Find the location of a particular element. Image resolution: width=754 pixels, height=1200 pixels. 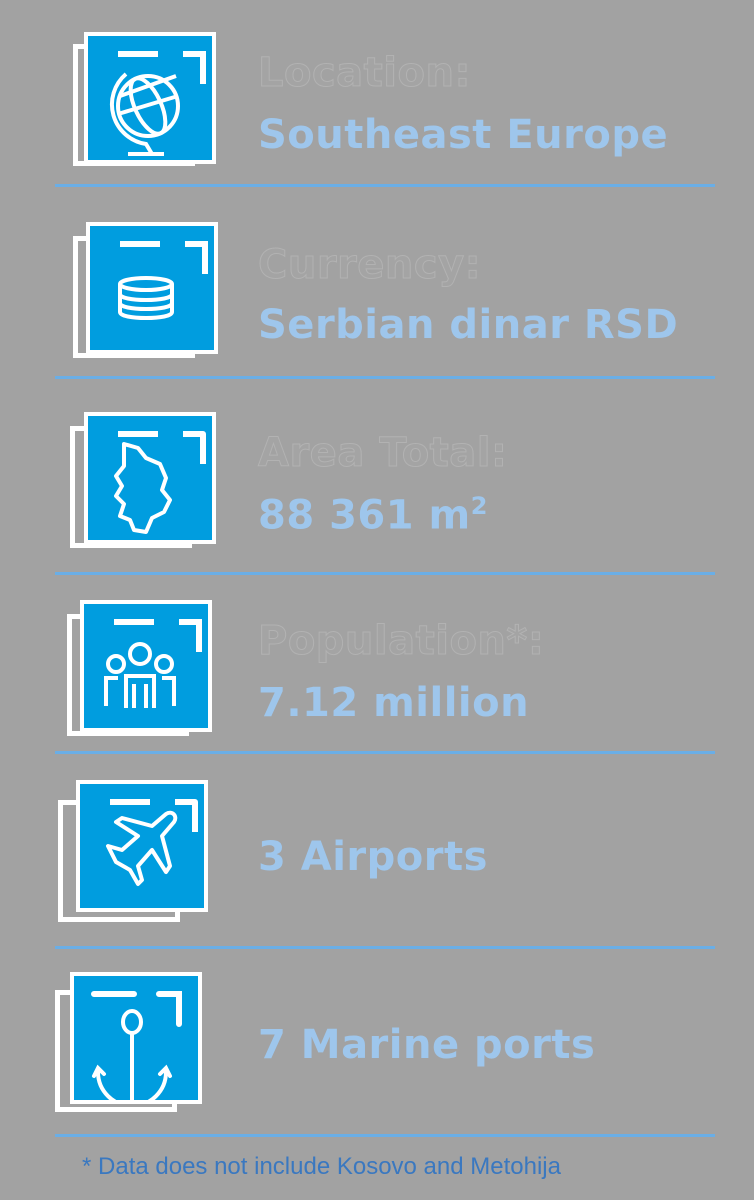

item-value: 88 361 m2 is located at coordinates (373, 515).